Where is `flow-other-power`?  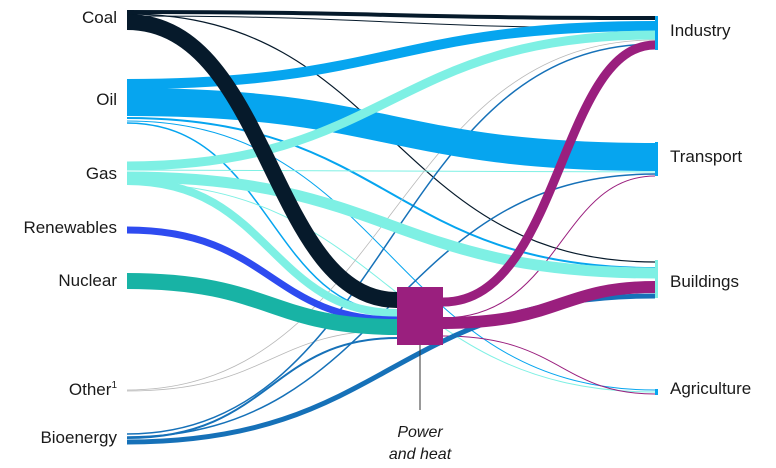
flow-other-power is located at coordinates (262, 360).